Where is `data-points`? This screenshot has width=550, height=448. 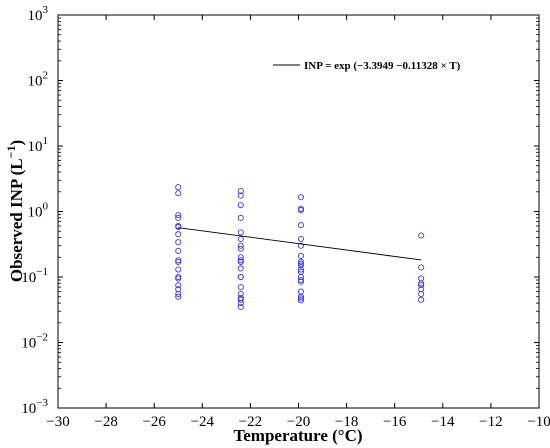
data-points is located at coordinates (300, 247).